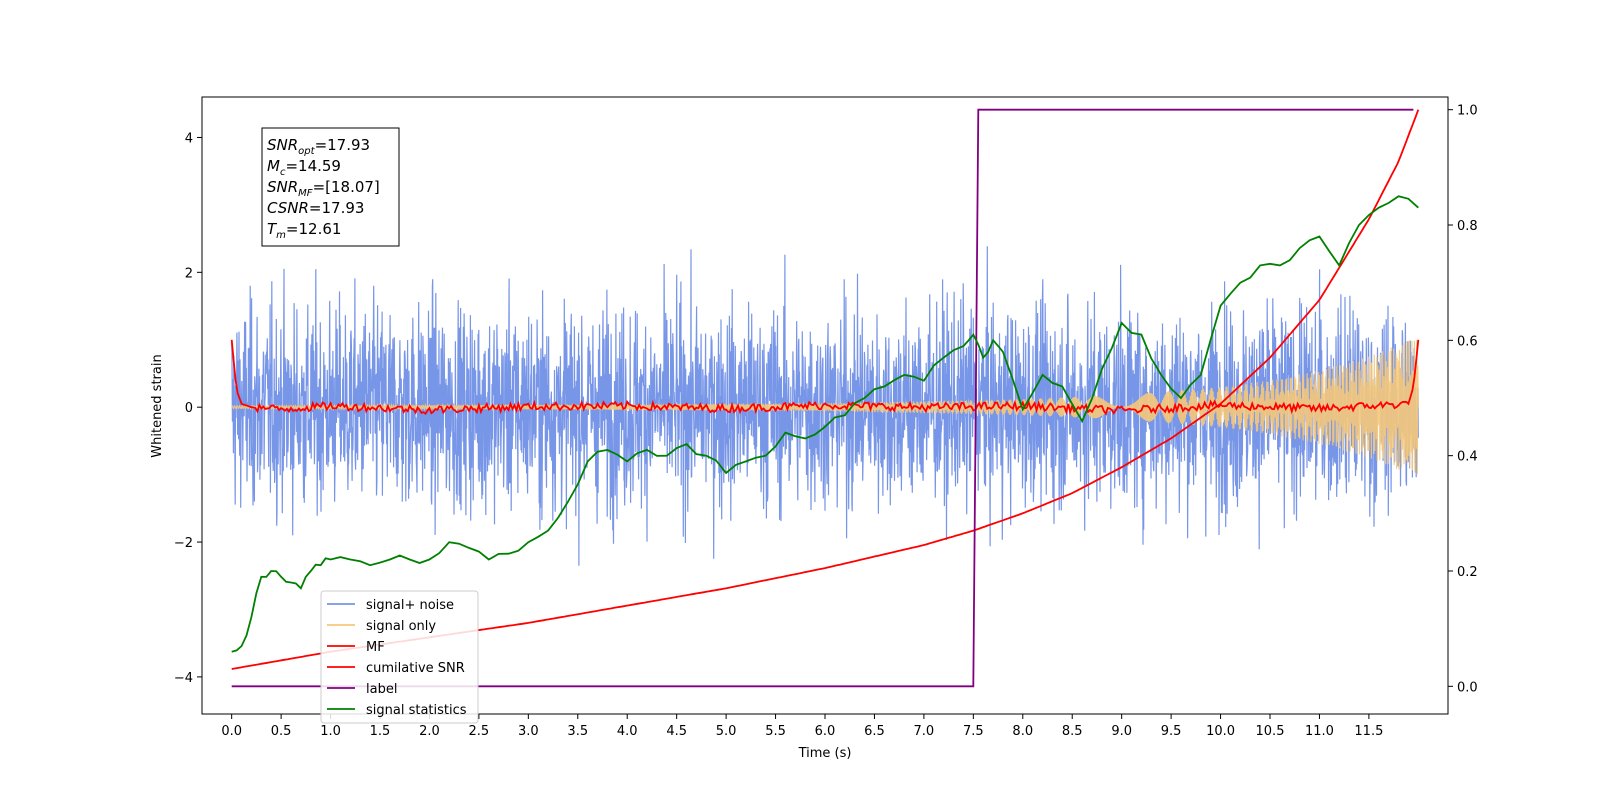 This screenshot has width=1600, height=800. What do you see at coordinates (183, 543) in the screenshot?
I see `y-tick-label: −2` at bounding box center [183, 543].